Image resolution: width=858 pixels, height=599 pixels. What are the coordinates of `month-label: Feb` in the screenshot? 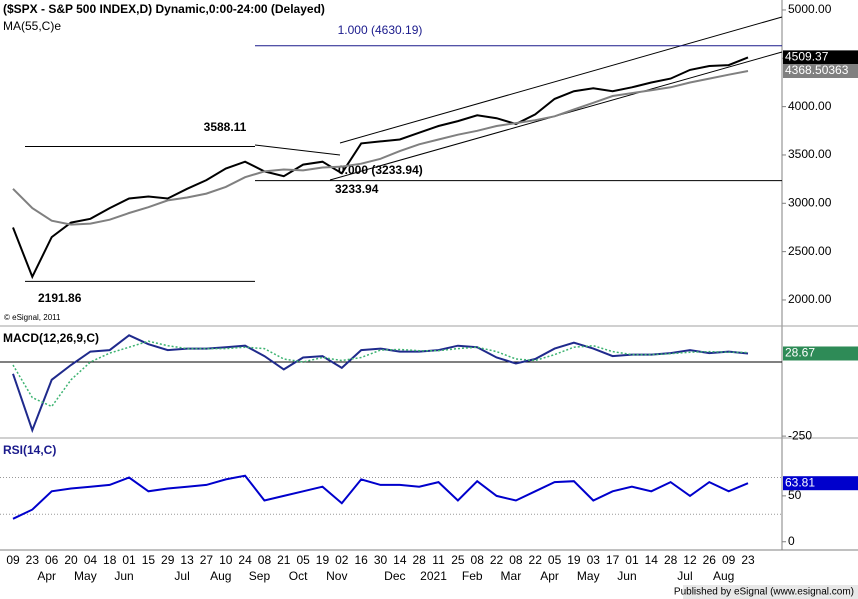 It's located at (472, 576).